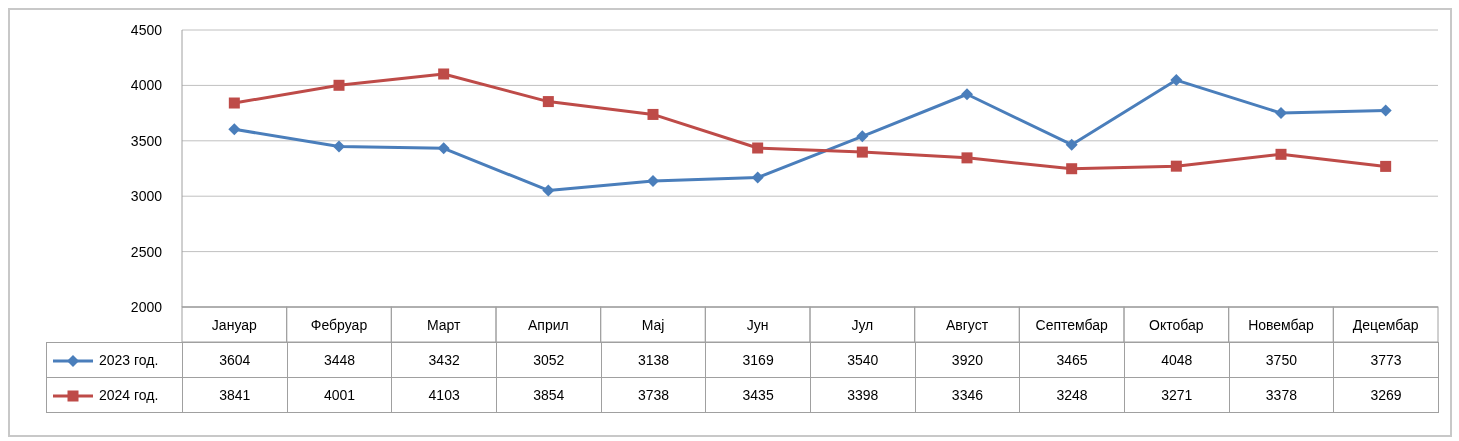  I want to click on data-label: 3269, so click(1386, 395).